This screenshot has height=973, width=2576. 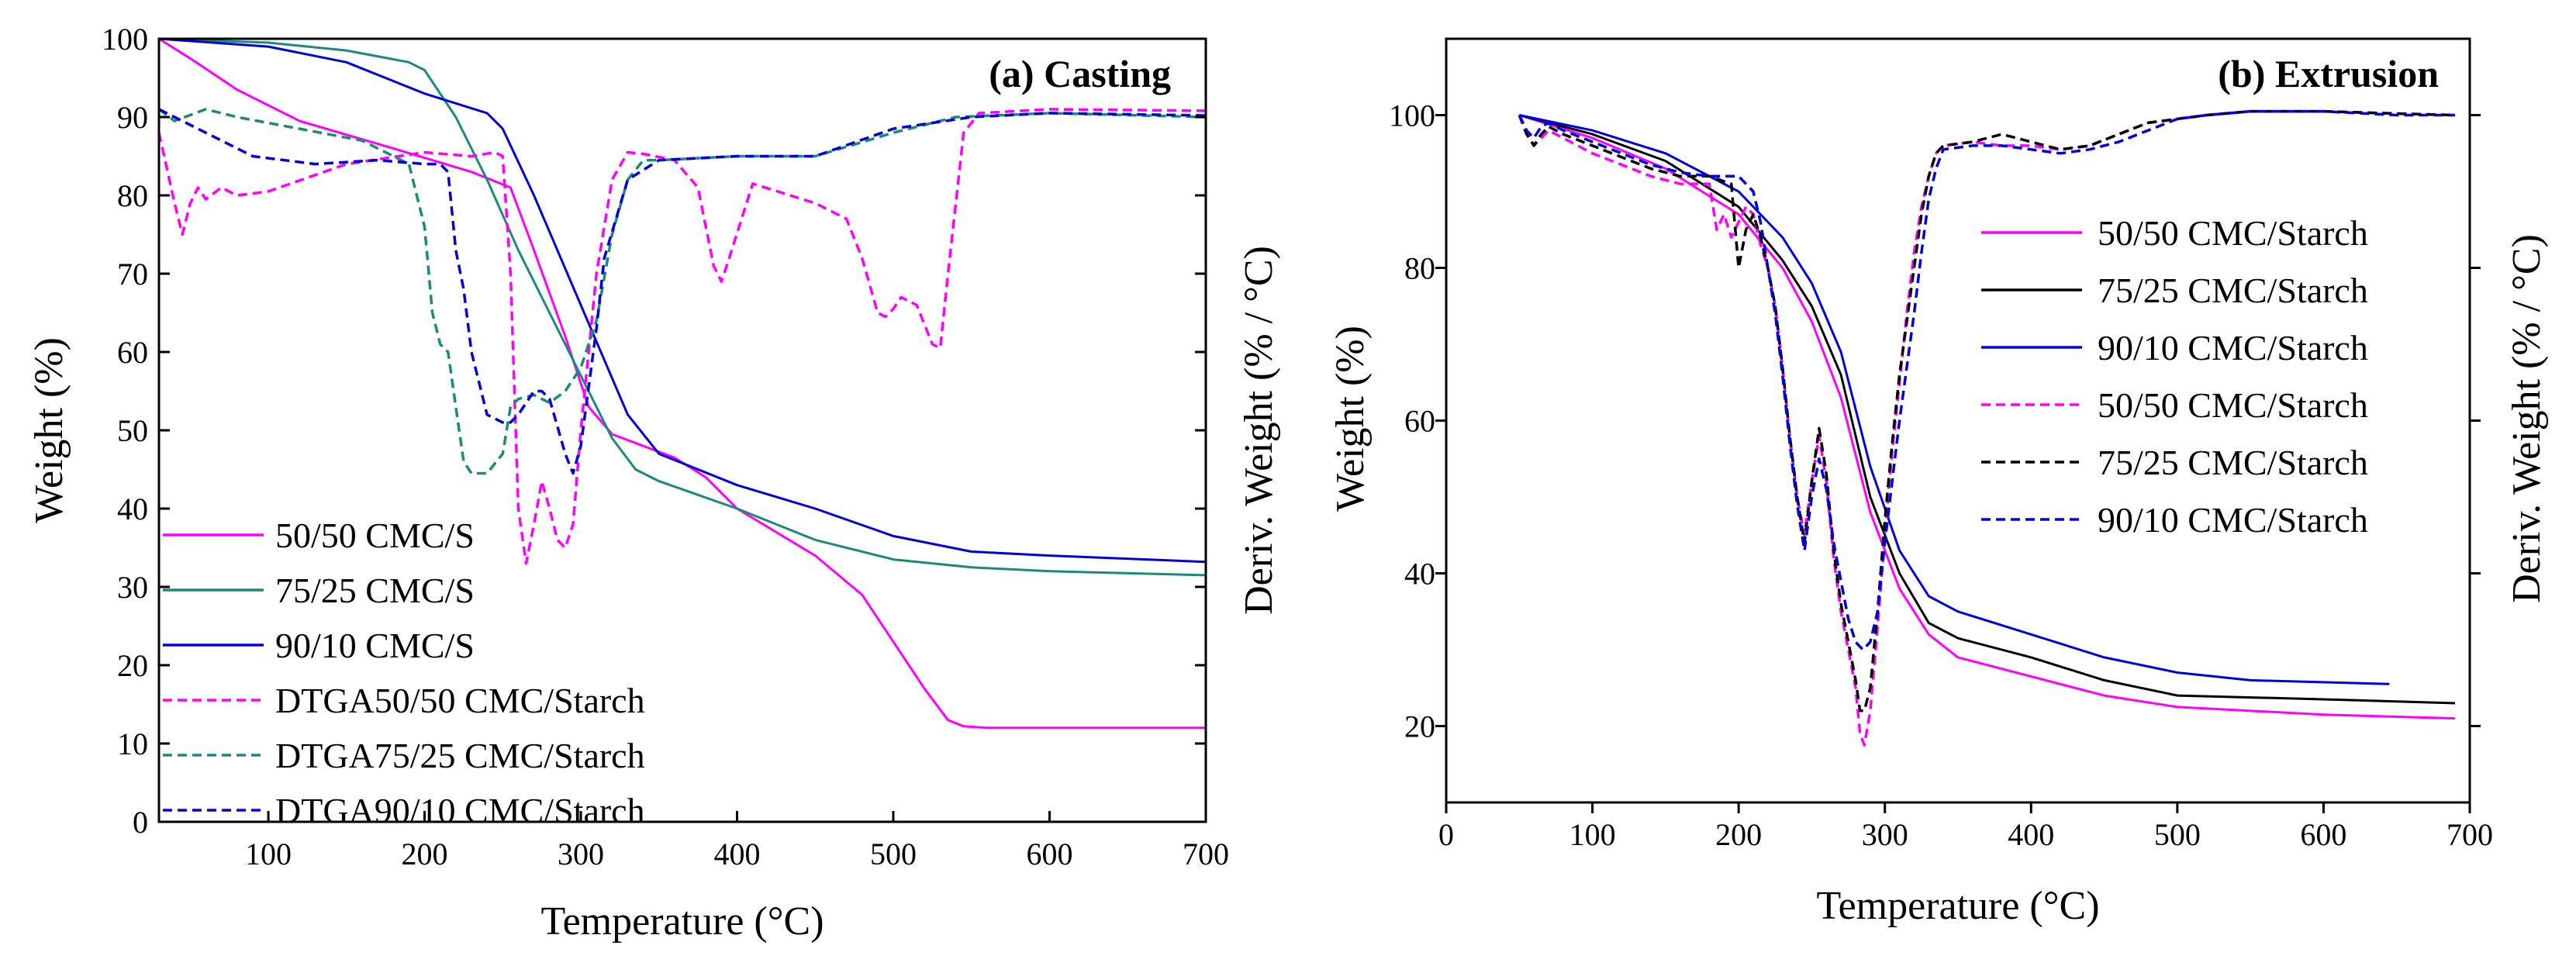 I want to click on casting-y-tick-label-8: 80, so click(x=132, y=196).